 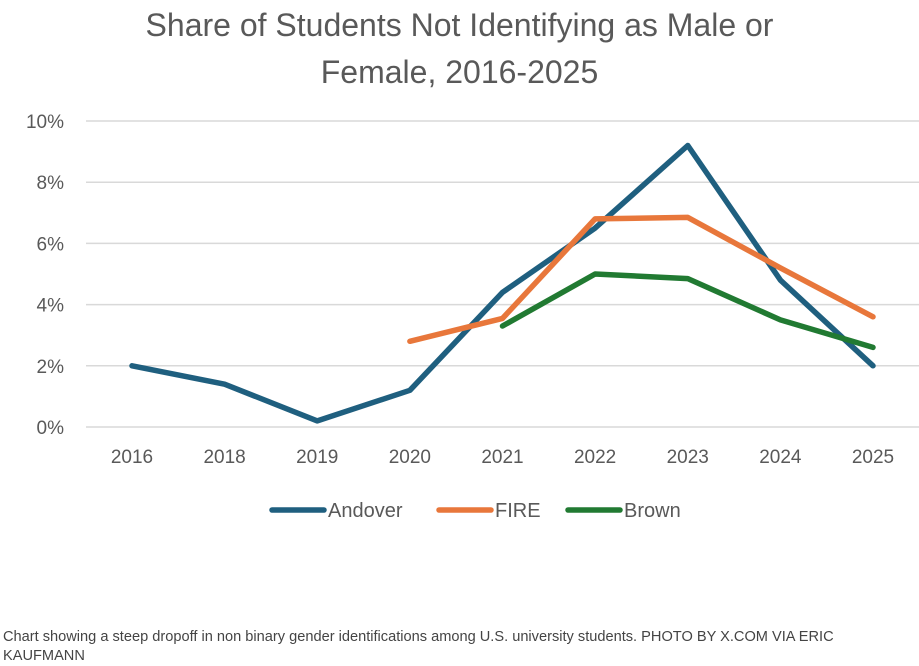 I want to click on x-tick-label: 2025, so click(x=873, y=457).